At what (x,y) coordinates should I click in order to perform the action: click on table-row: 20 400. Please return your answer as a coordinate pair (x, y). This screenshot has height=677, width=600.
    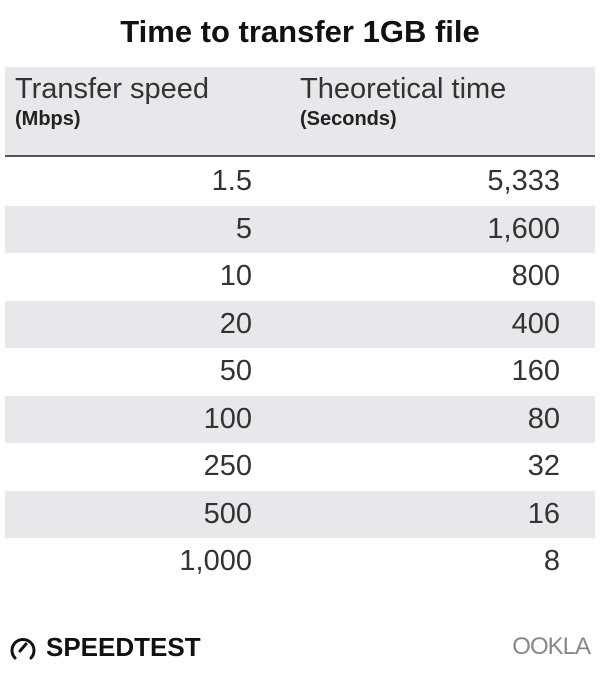
    Looking at the image, I should click on (300, 324).